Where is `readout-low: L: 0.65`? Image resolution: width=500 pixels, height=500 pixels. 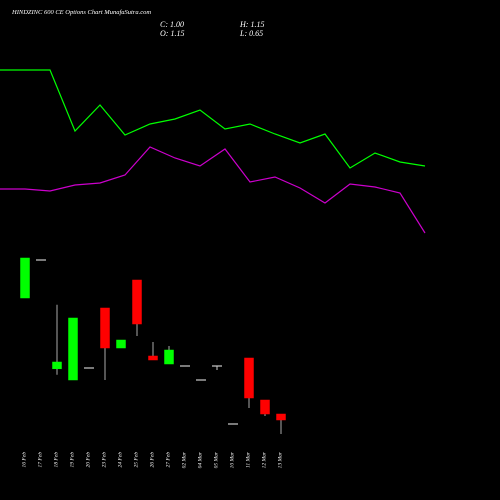
readout-low: L: 0.65 is located at coordinates (251, 33).